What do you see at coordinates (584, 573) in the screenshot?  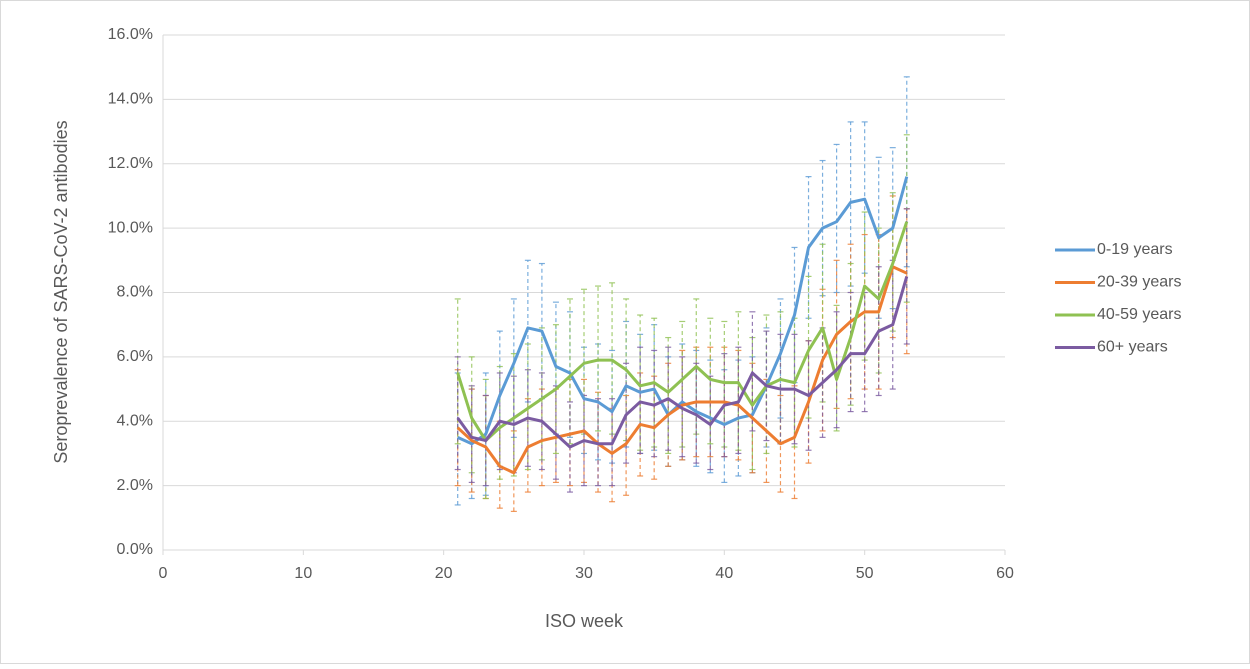 I see `x-tick-label: 30` at bounding box center [584, 573].